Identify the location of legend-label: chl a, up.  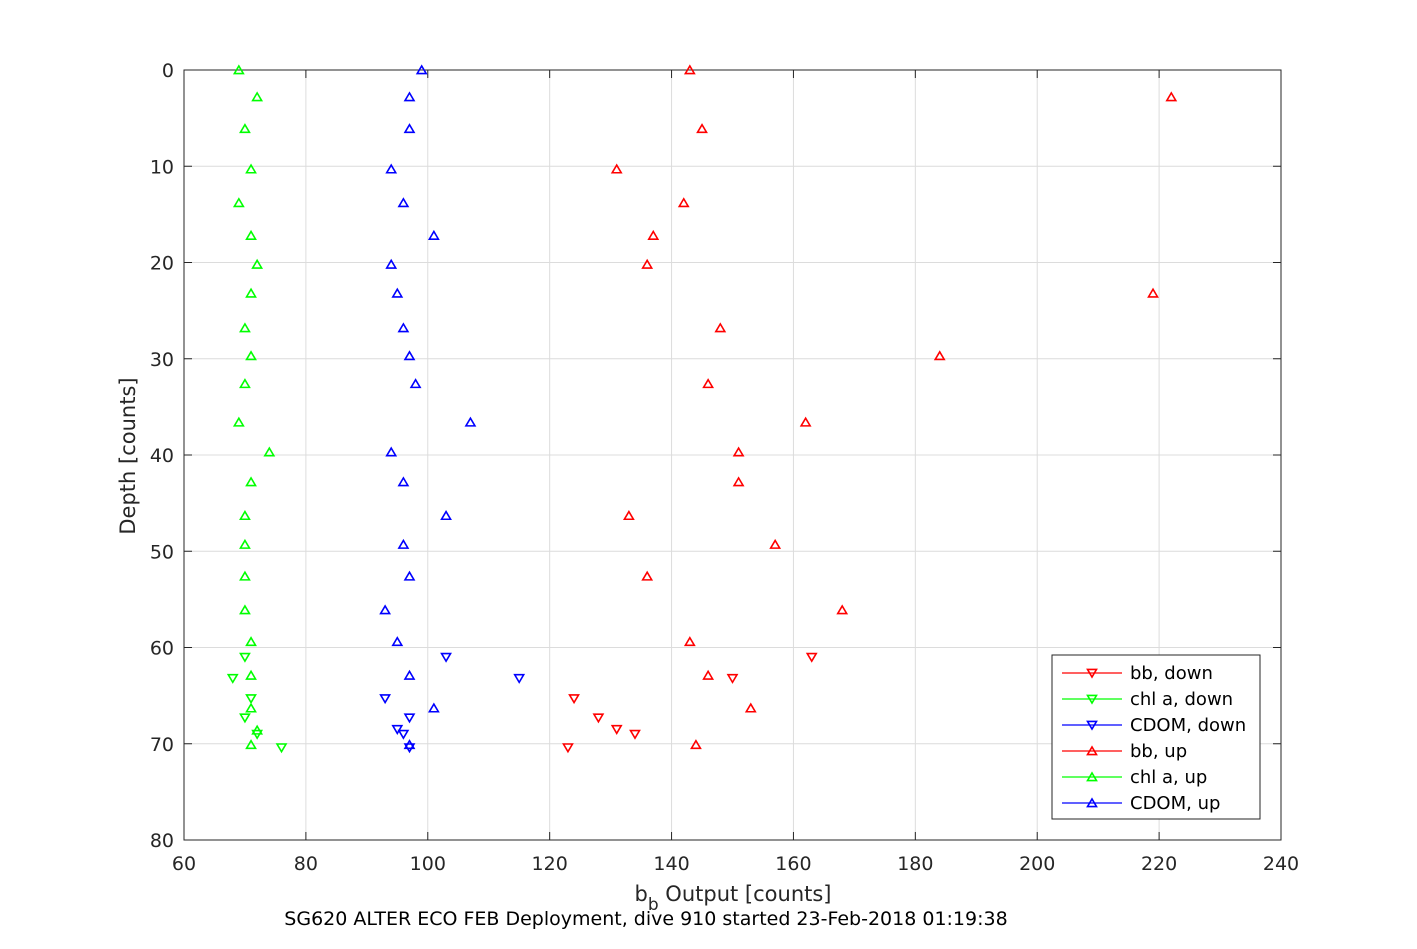
(1168, 777).